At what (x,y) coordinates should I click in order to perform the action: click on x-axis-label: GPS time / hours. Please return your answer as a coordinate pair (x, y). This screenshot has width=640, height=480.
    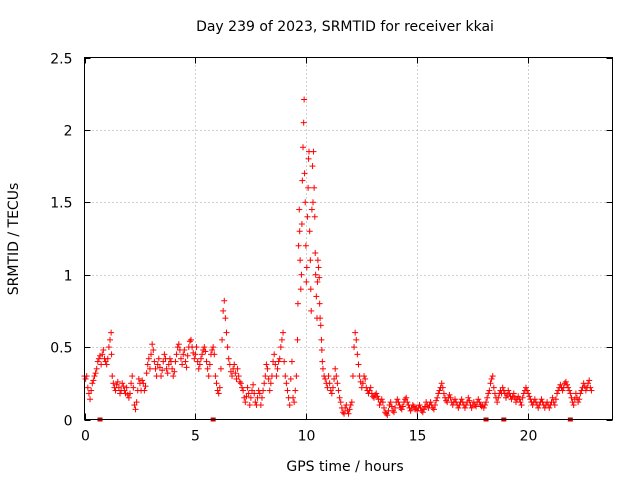
    Looking at the image, I should click on (344, 467).